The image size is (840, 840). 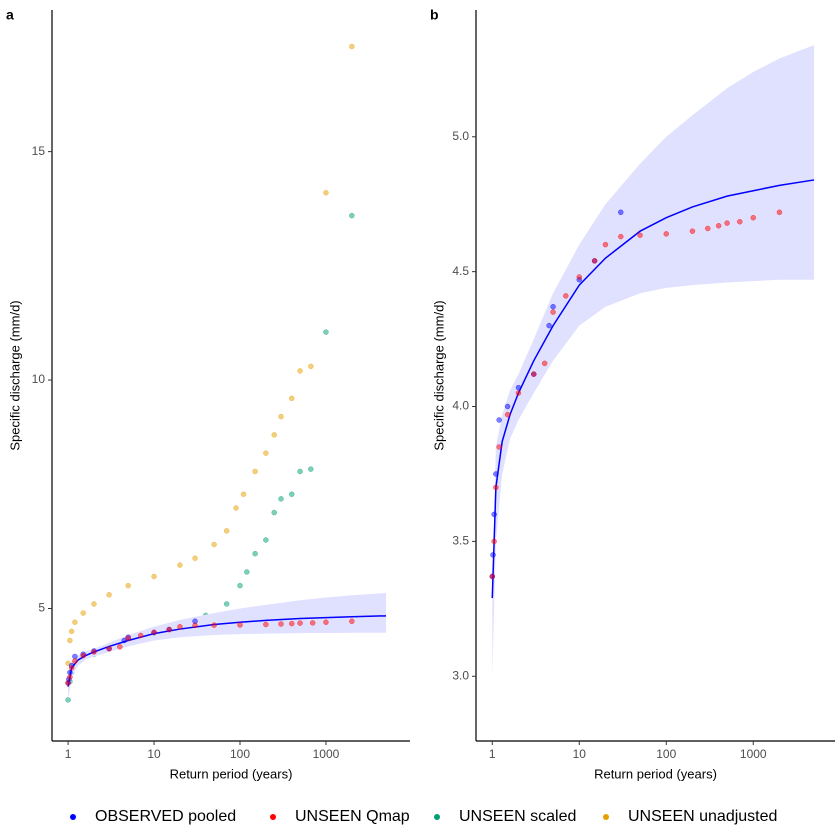 What do you see at coordinates (517, 816) in the screenshot?
I see `legend-label: UNSEEN scaled` at bounding box center [517, 816].